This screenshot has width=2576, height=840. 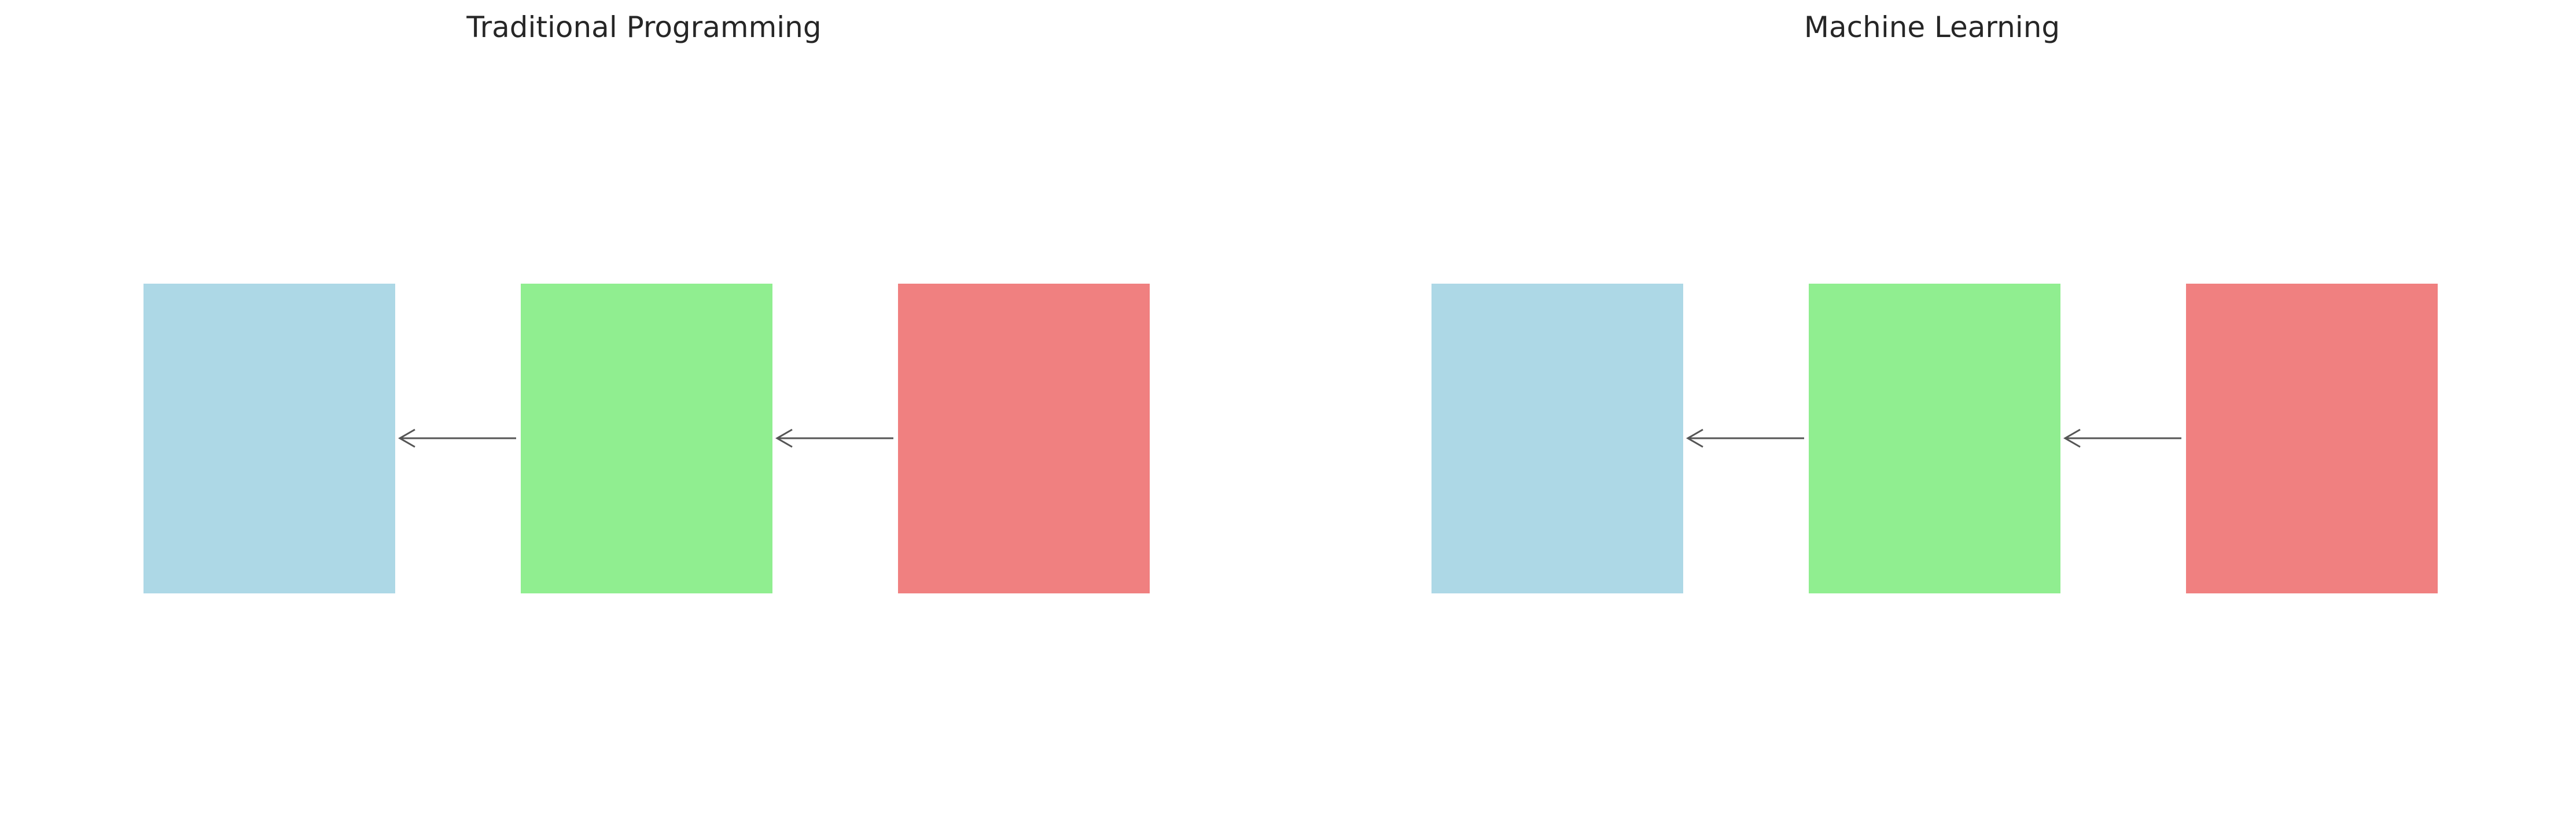 What do you see at coordinates (644, 27) in the screenshot?
I see `panel-title: Traditional Programming` at bounding box center [644, 27].